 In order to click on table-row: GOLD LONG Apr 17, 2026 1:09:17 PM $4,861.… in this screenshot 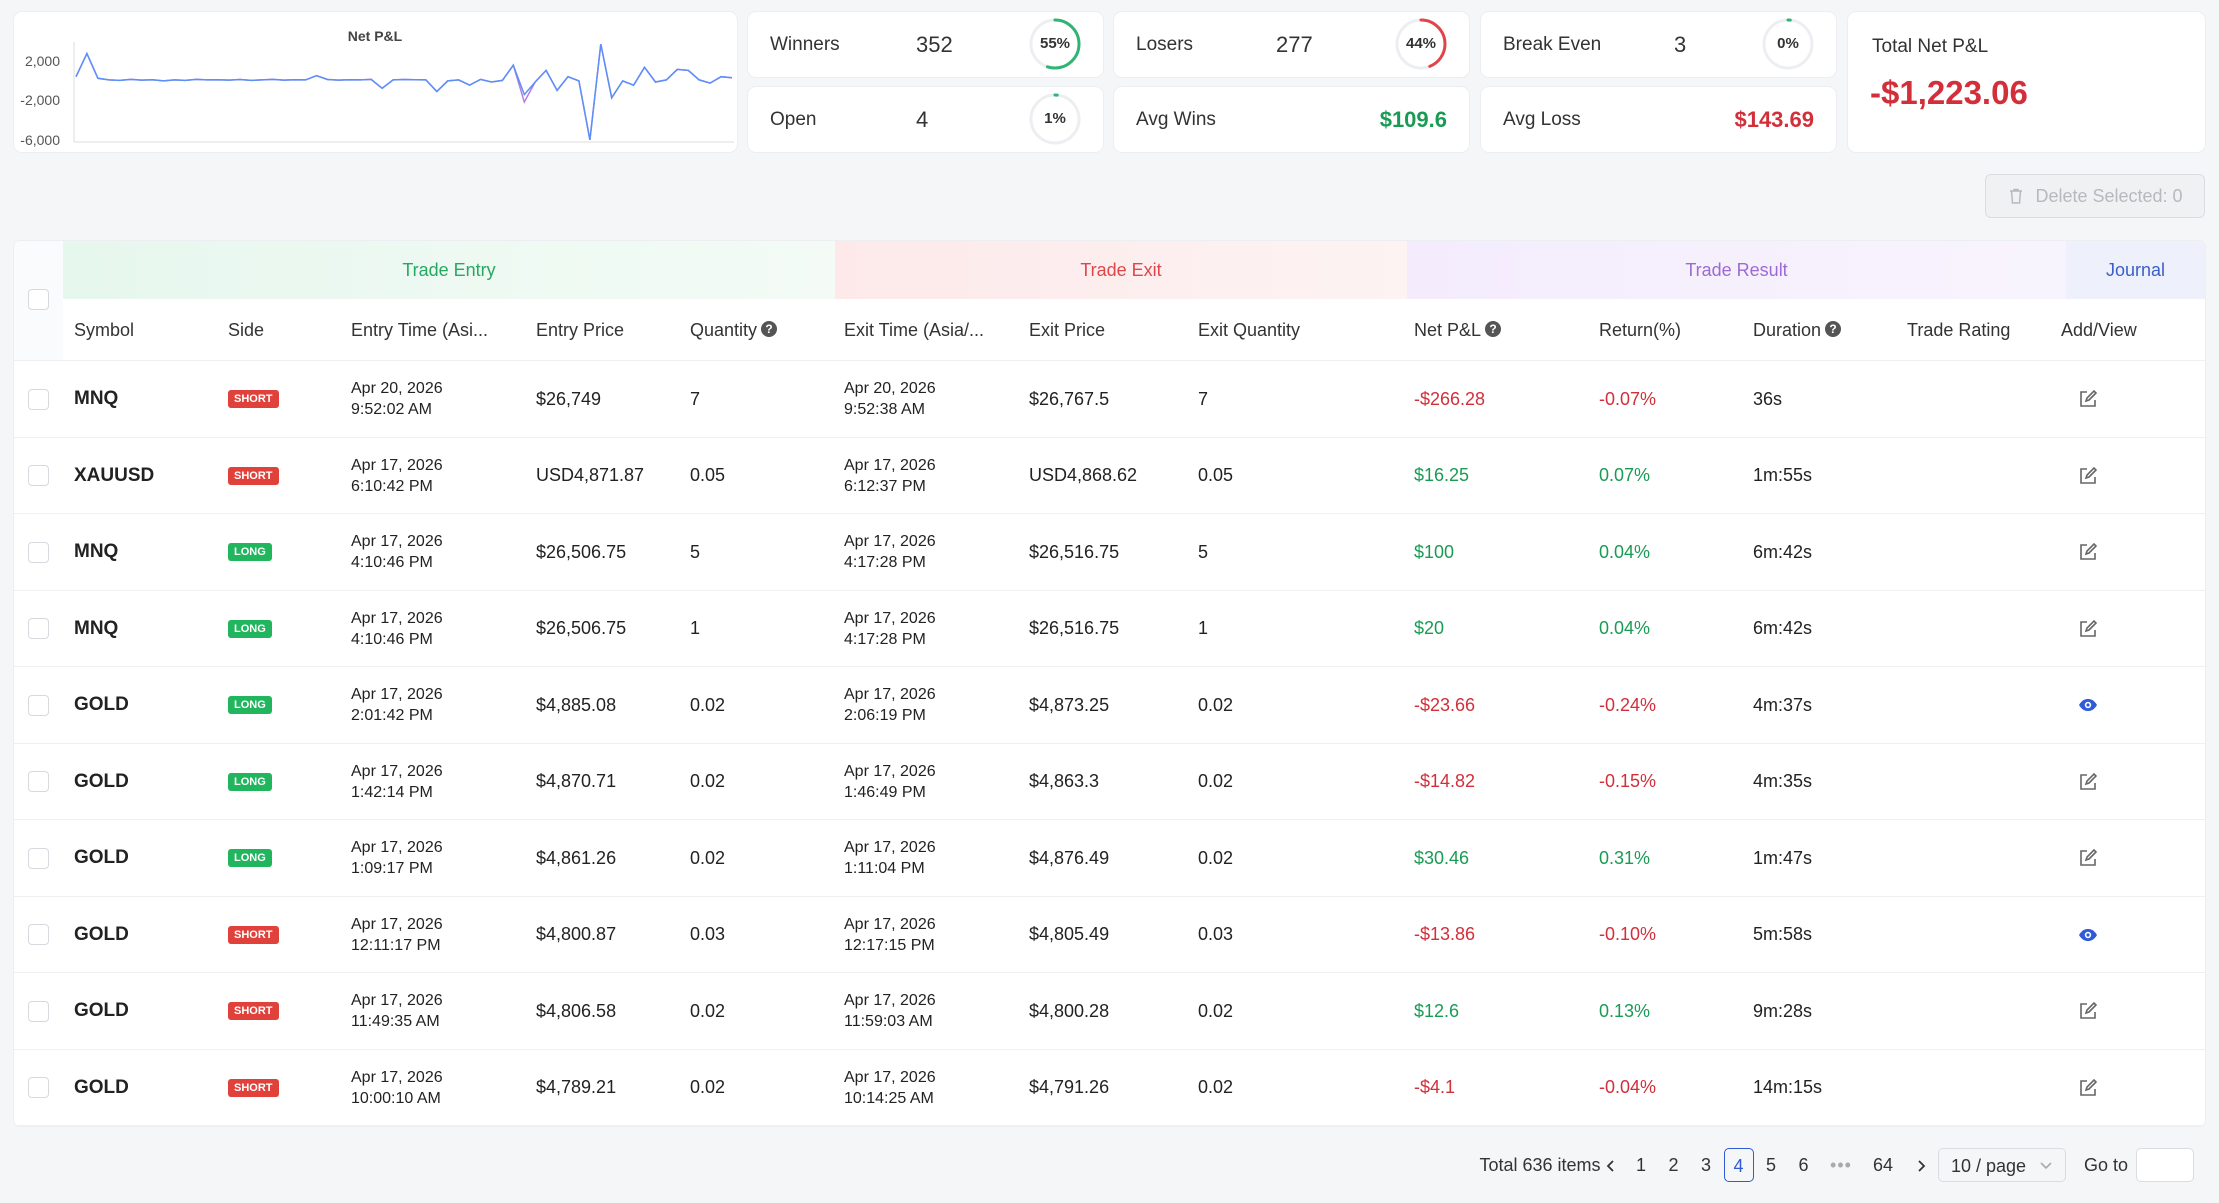, I will do `click(1109, 858)`.